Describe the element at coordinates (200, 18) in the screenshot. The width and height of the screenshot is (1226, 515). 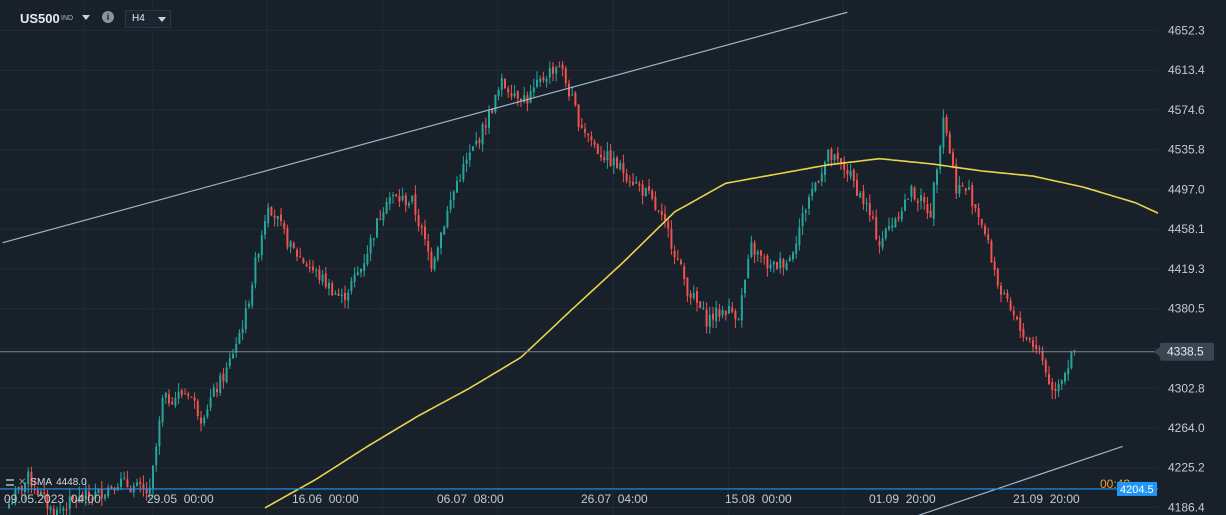
I see `chart-toolbar: US500 IND i H4` at that location.